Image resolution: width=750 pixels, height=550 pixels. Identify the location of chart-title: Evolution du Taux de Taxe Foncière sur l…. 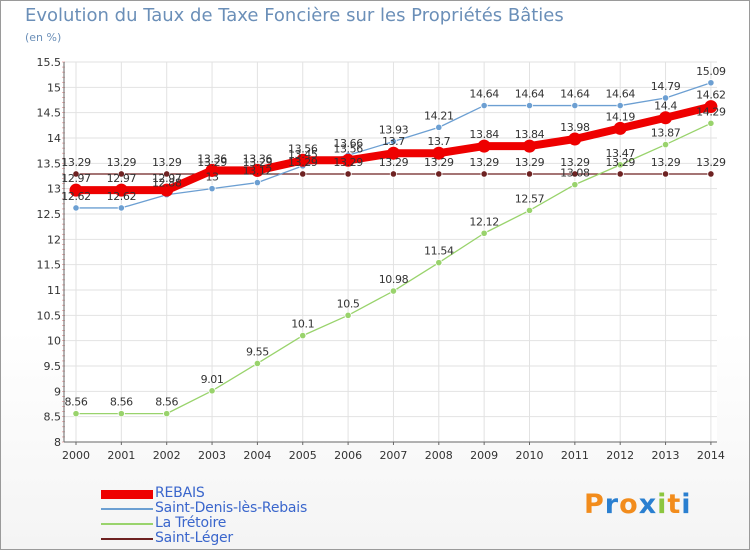
(294, 15).